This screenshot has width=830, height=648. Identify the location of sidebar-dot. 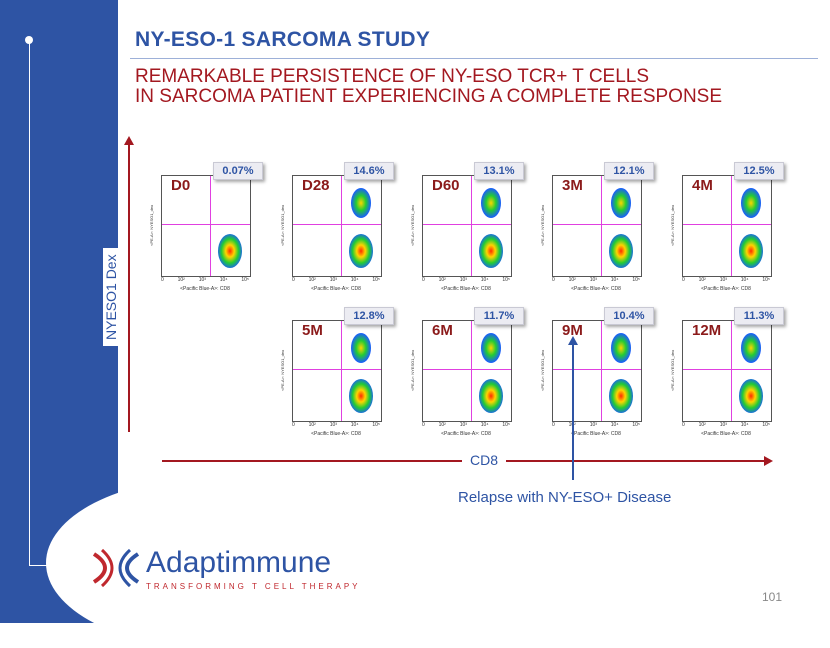
(29, 40).